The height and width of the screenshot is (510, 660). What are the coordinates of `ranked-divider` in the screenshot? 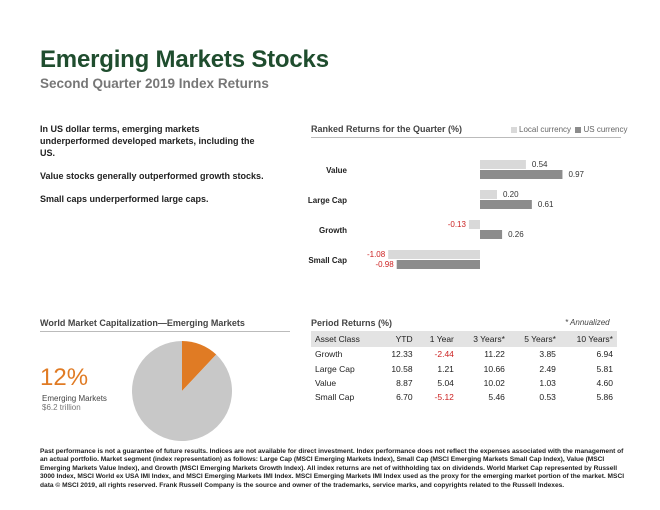 It's located at (466, 137).